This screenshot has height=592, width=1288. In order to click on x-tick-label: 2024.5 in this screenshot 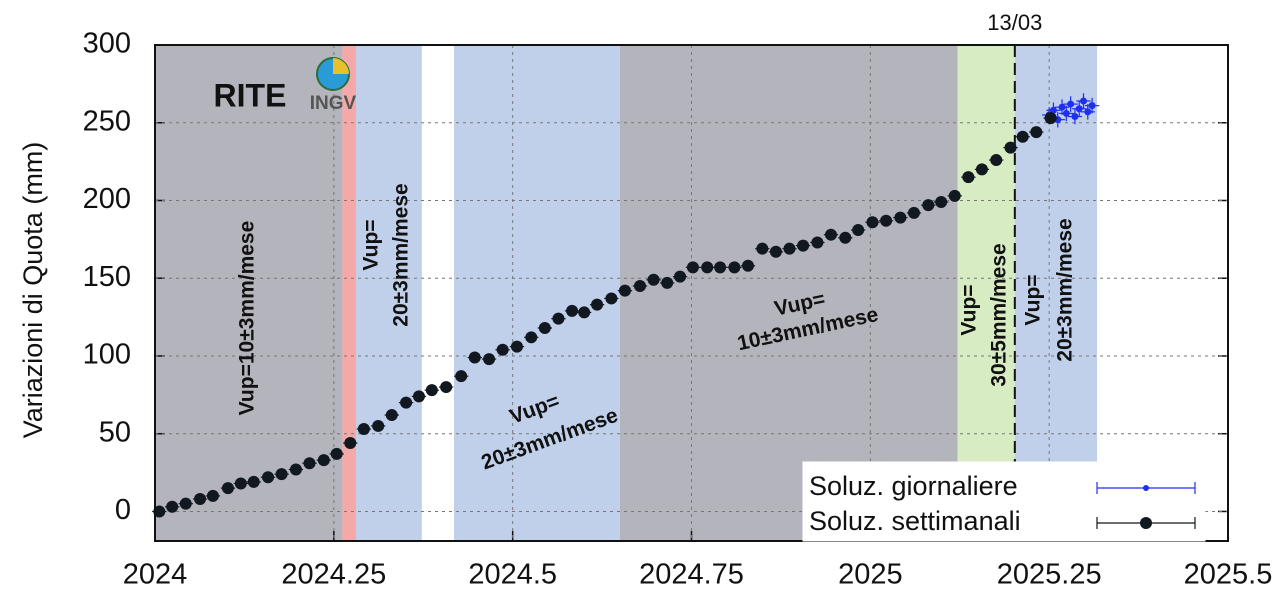, I will do `click(512, 575)`.